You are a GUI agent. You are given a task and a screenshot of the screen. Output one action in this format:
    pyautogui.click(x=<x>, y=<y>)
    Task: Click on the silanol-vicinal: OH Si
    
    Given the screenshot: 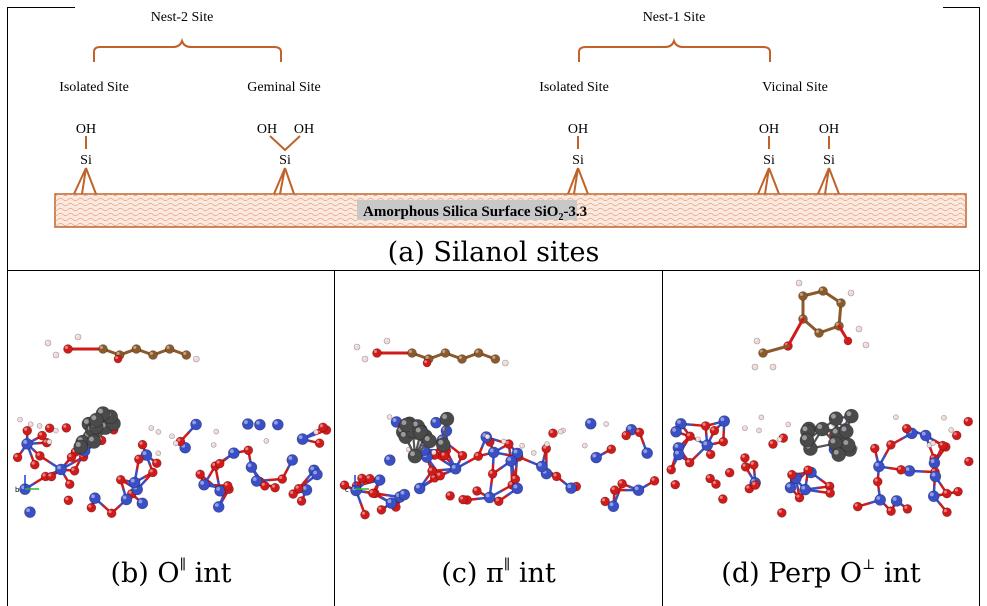 What is the action you would take?
    pyautogui.click(x=828, y=158)
    